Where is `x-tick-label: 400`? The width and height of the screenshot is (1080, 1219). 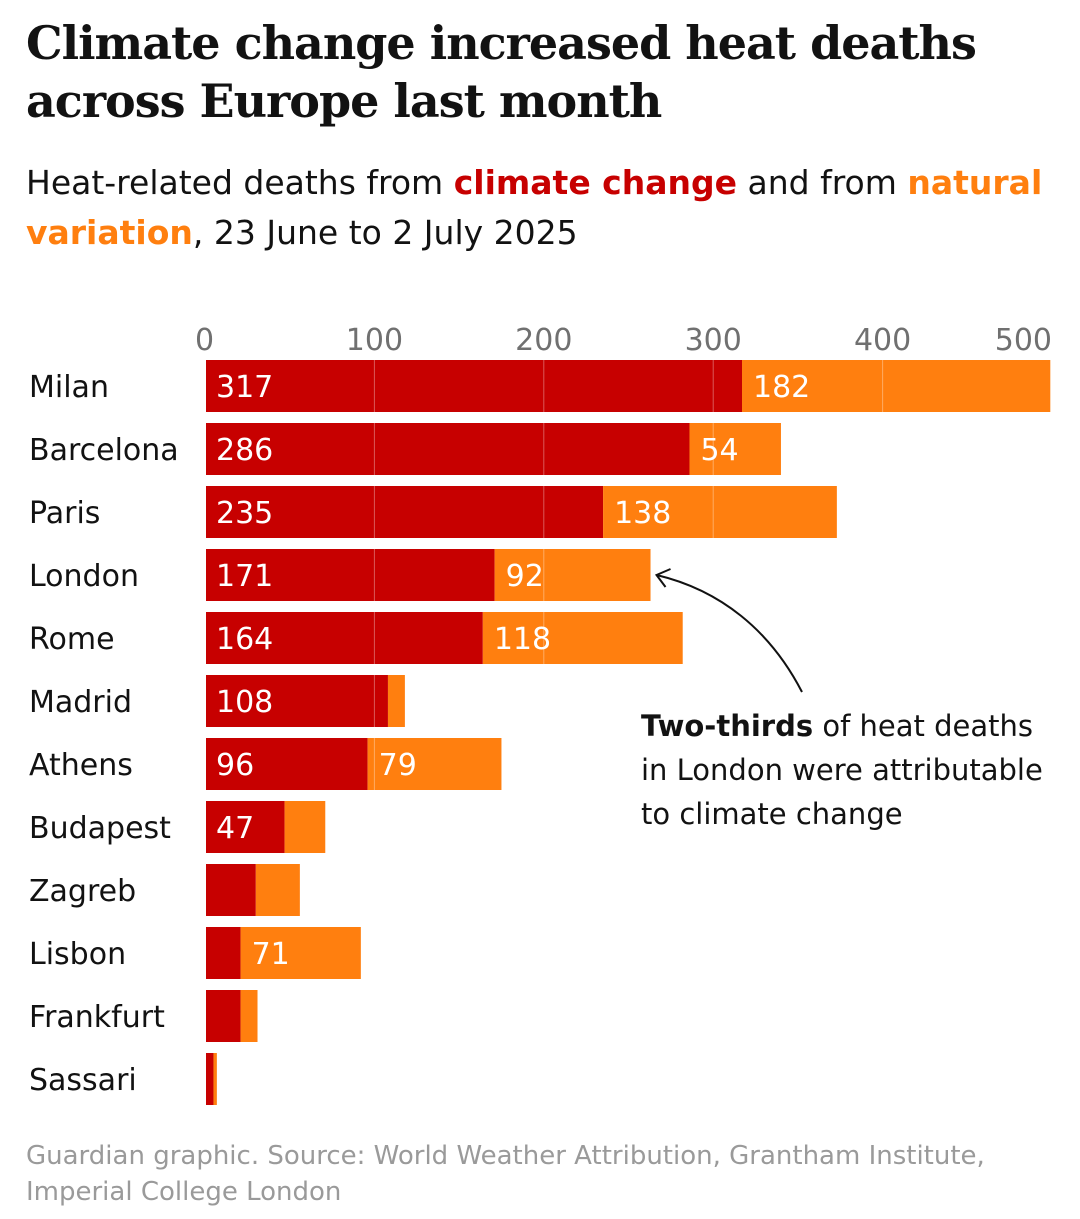
x-tick-label: 400 is located at coordinates (882, 340).